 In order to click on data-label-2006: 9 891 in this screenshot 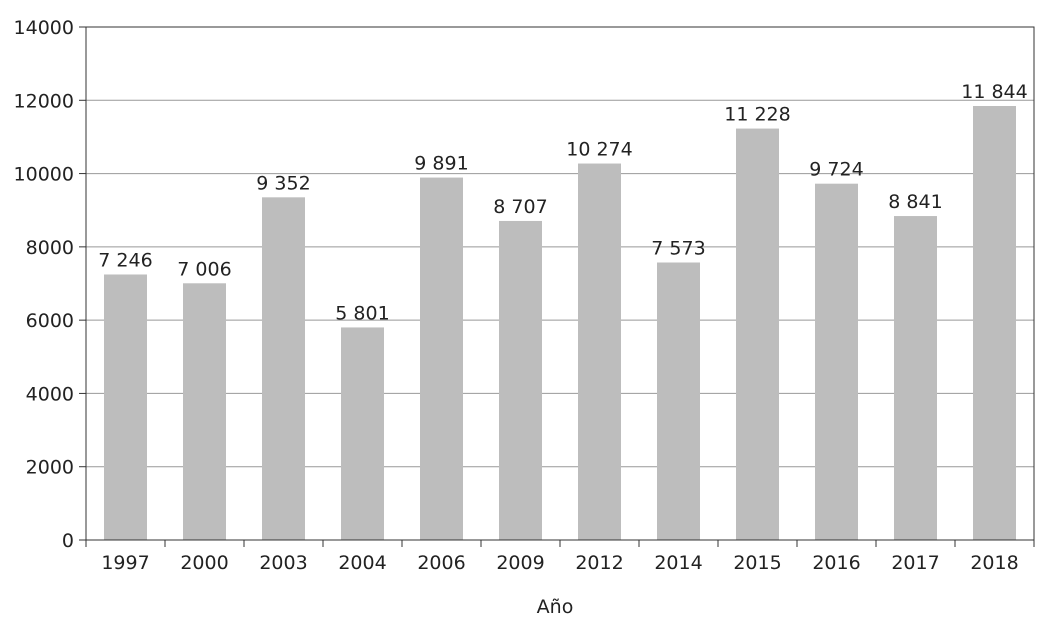, I will do `click(441, 164)`.